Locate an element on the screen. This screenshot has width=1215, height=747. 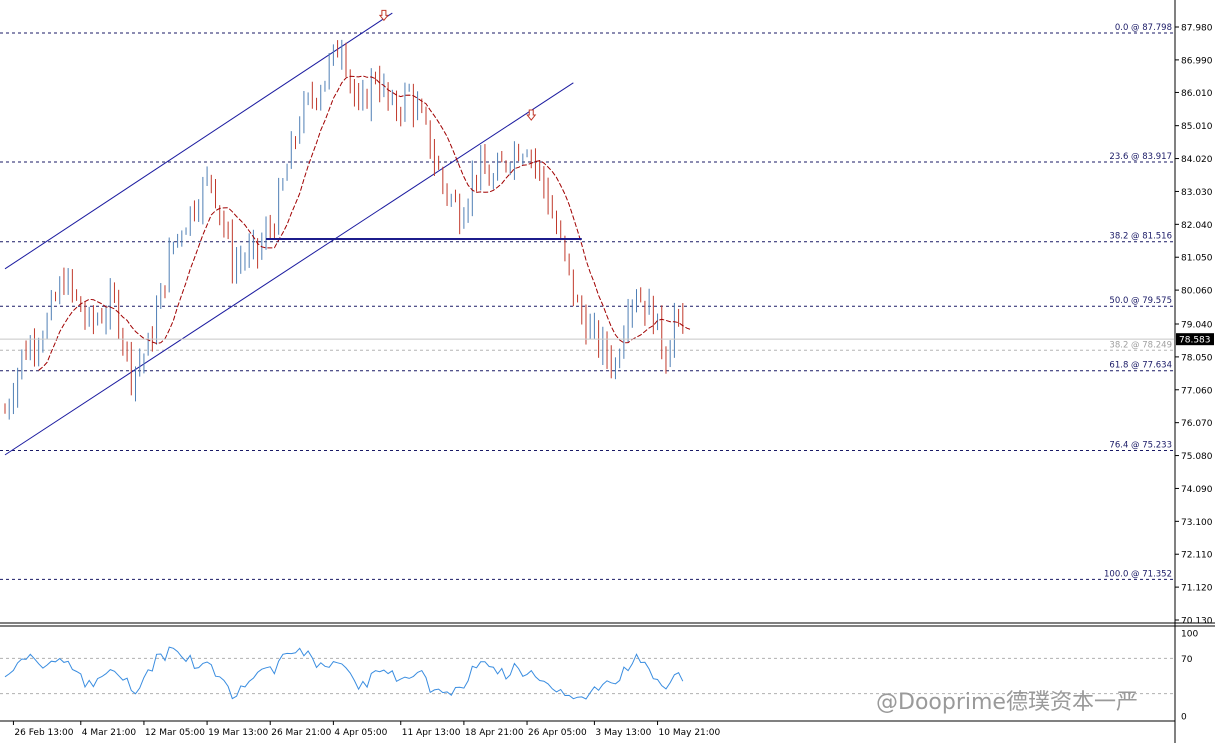
fib-level-label: 23.6 @ 83.917 is located at coordinates (1140, 157).